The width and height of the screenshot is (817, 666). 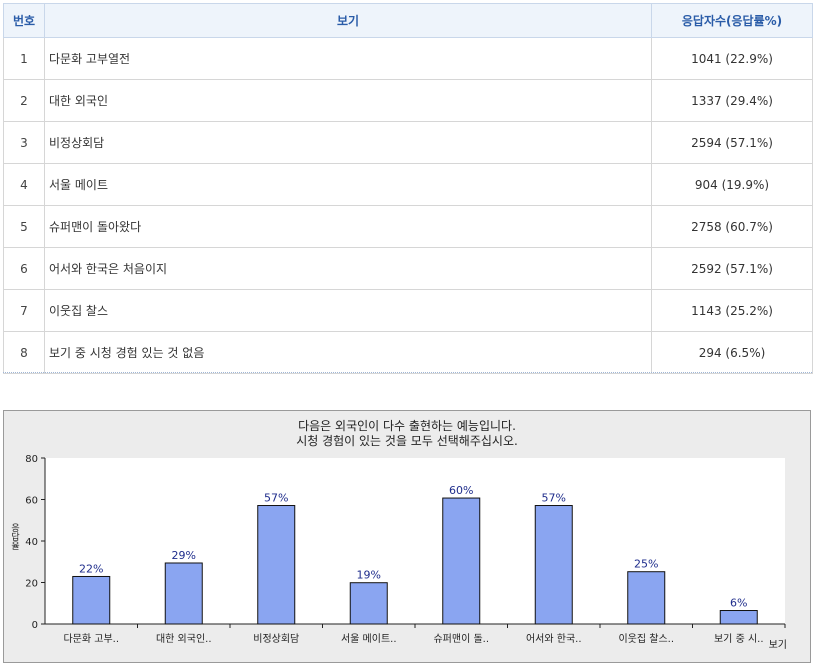 I want to click on chart-title-line-1: 다음은 외국인이 다수 출현하는 예능입니다., so click(x=407, y=426).